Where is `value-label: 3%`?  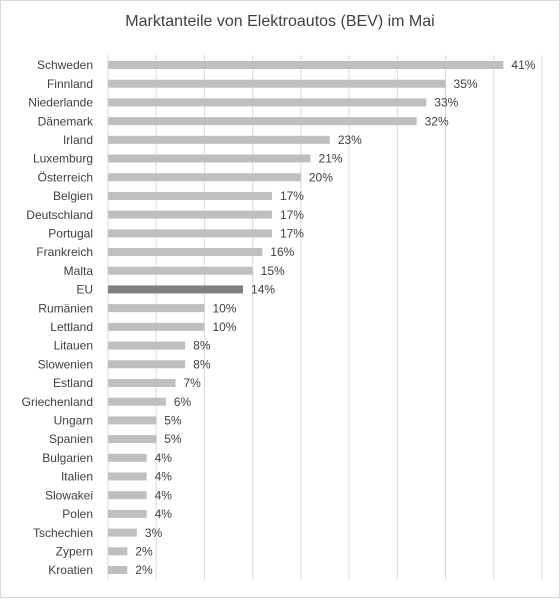
value-label: 3% is located at coordinates (154, 533).